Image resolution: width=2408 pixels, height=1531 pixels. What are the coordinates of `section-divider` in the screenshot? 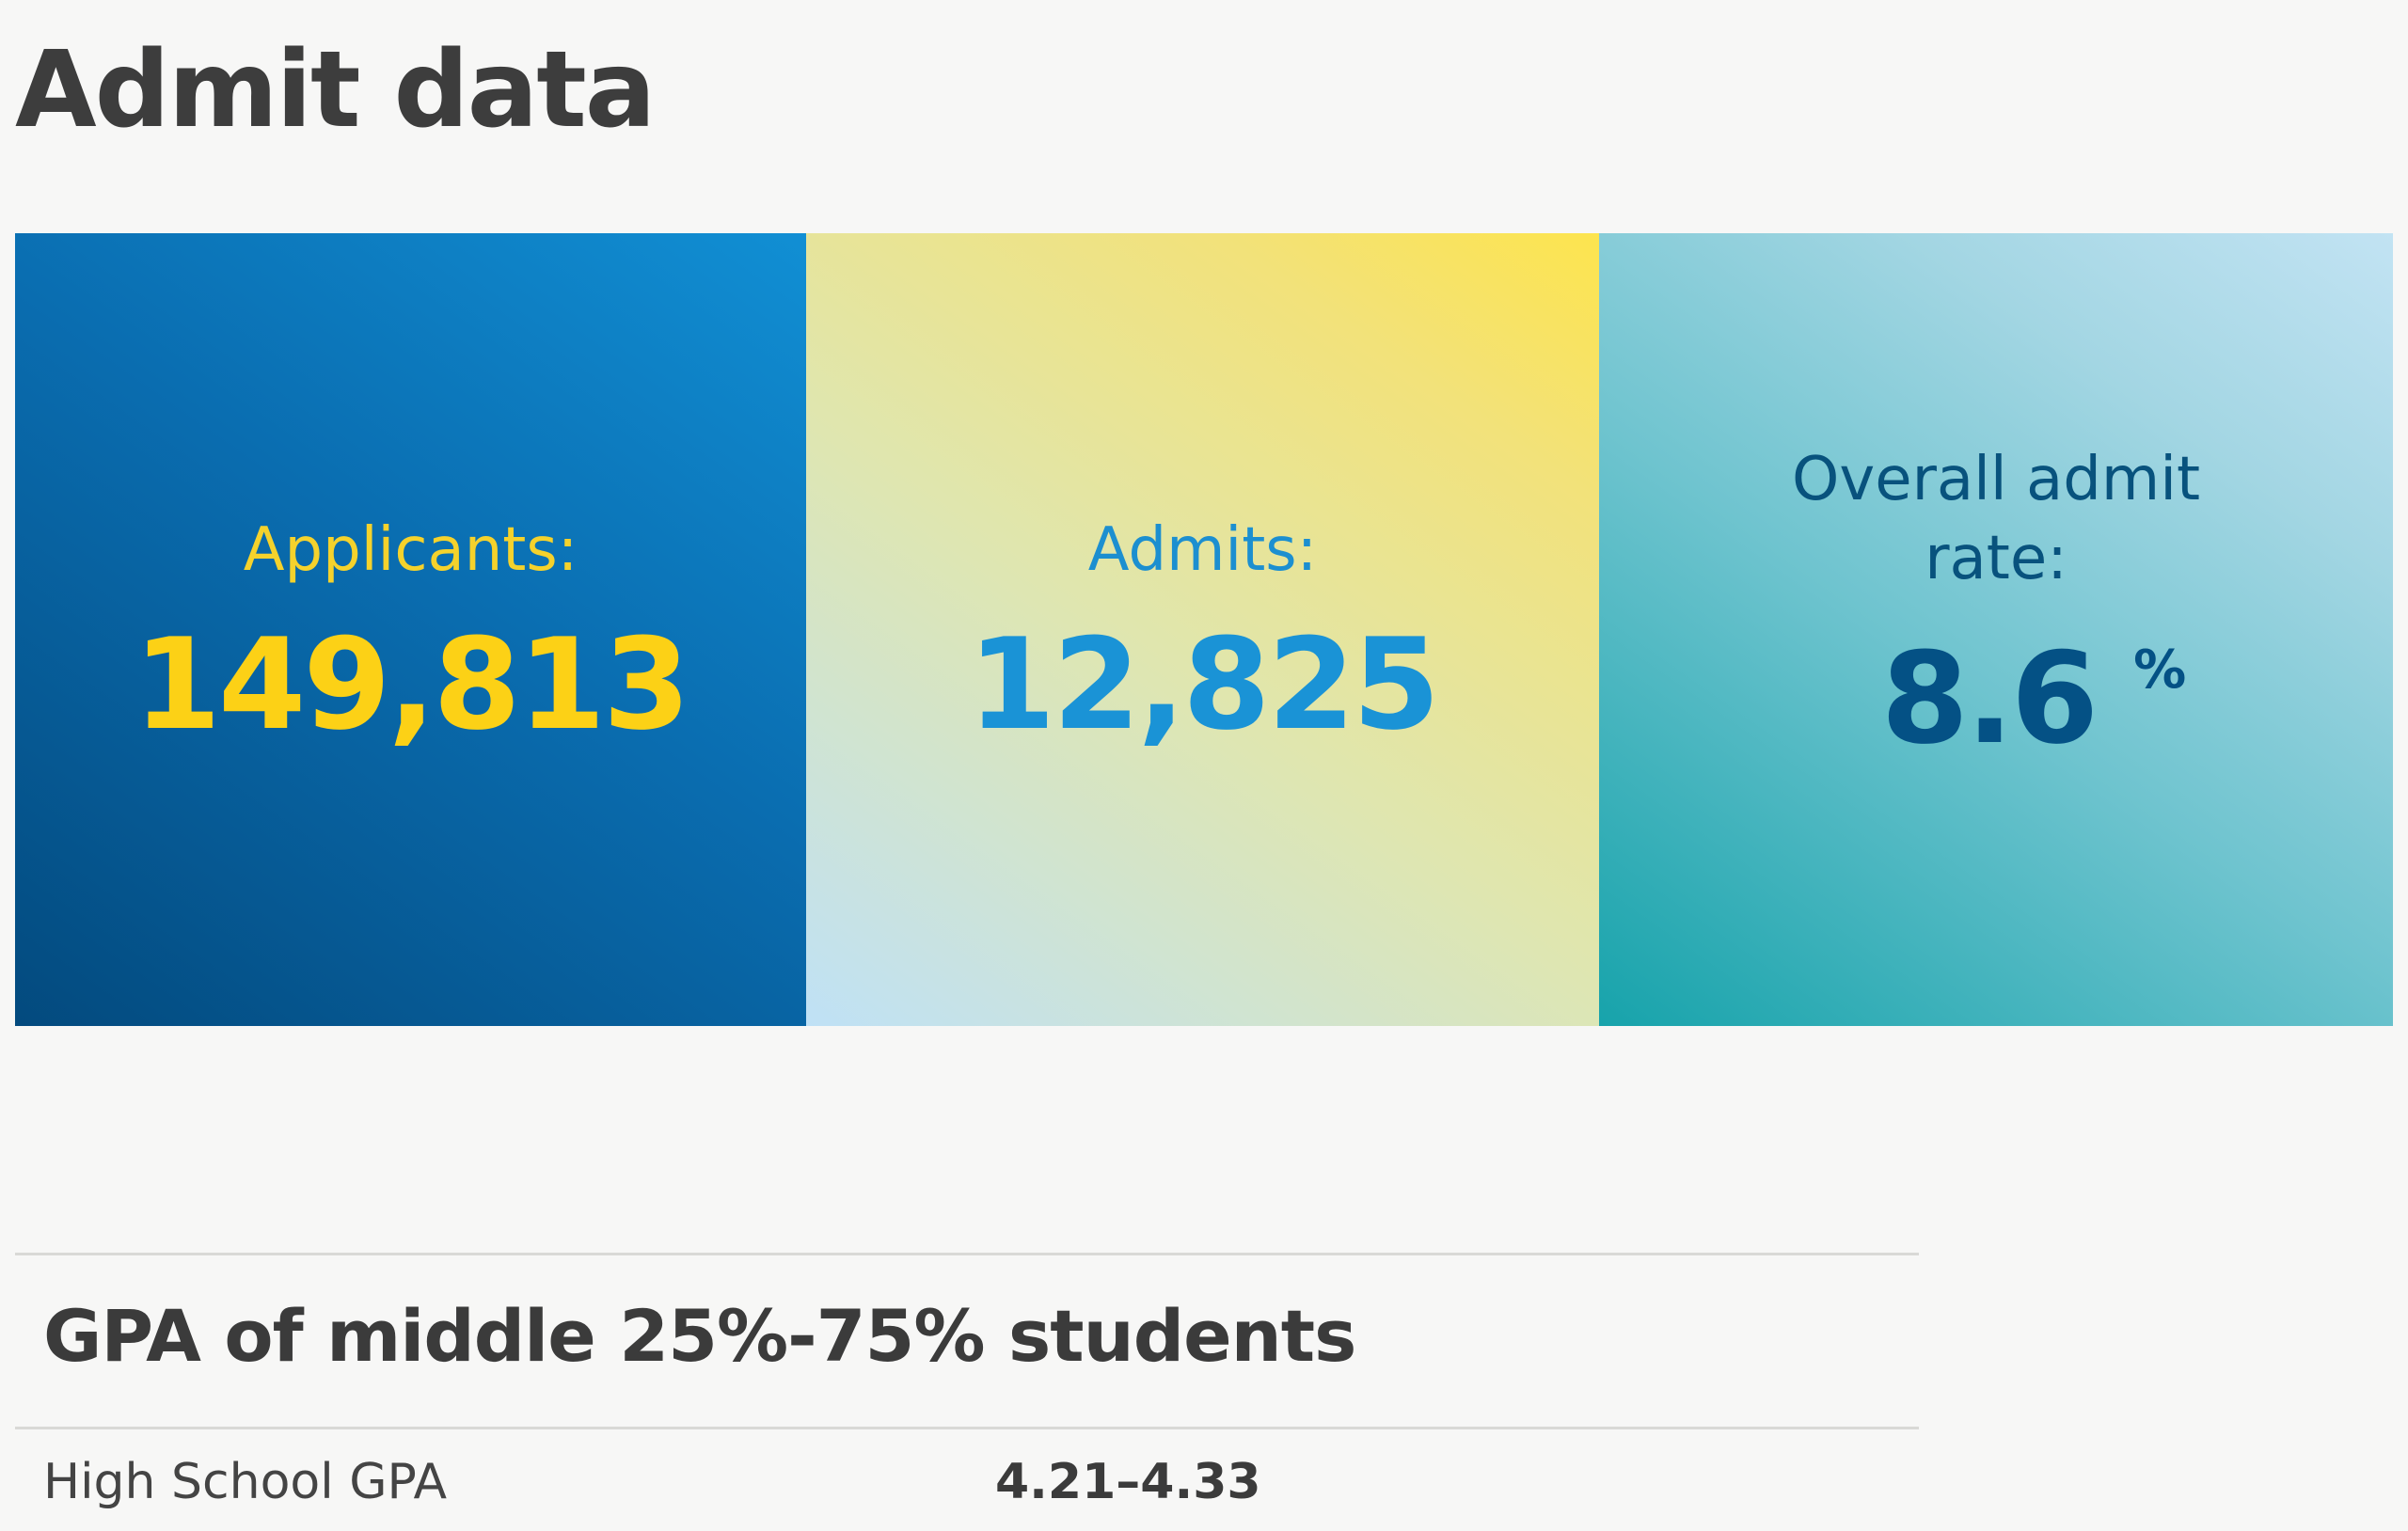 It's located at (967, 1254).